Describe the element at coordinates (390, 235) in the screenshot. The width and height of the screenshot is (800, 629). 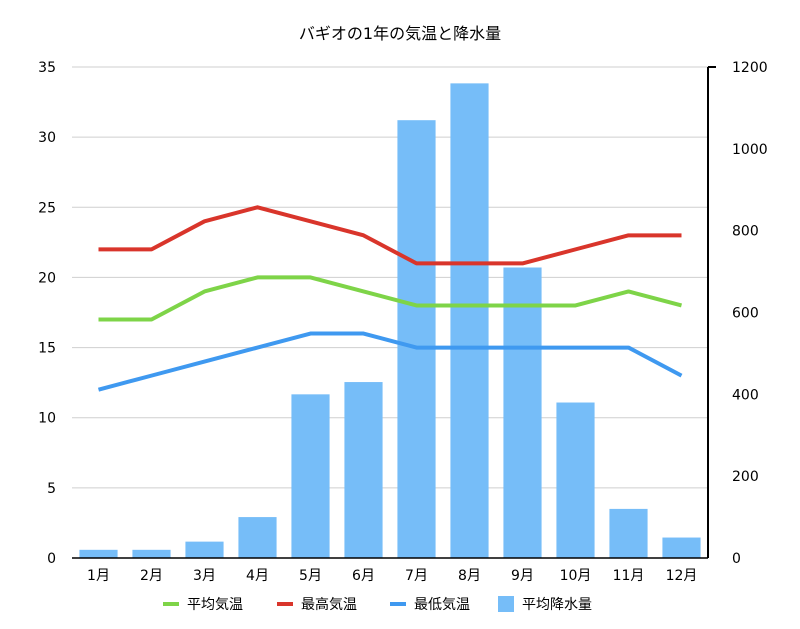
I see `series-line-最高気温` at that location.